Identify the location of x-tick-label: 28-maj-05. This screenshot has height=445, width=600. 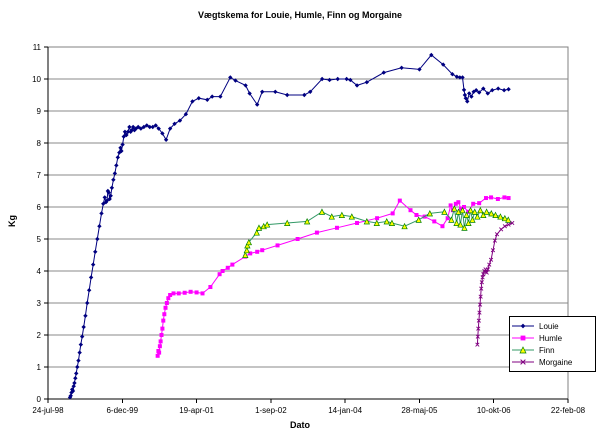
(419, 410).